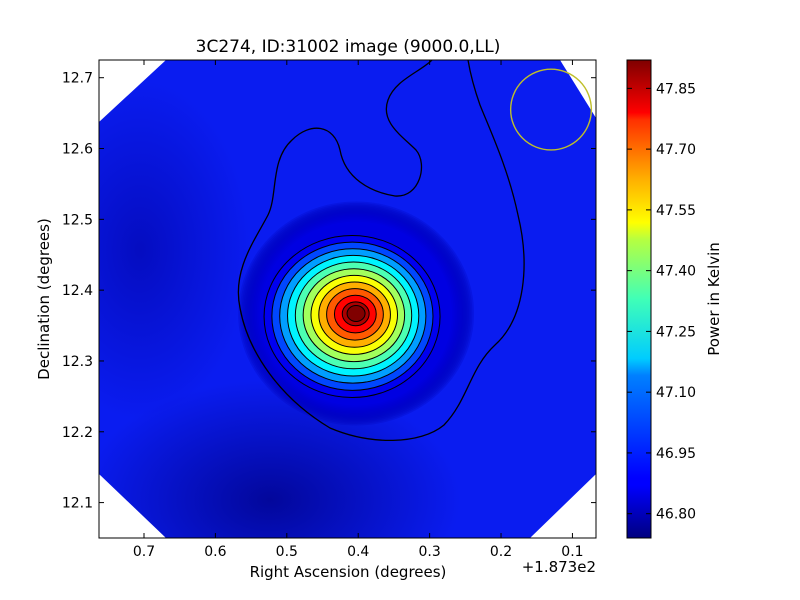 This screenshot has height=600, width=800. What do you see at coordinates (639, 299) in the screenshot?
I see `colorbar-scale` at bounding box center [639, 299].